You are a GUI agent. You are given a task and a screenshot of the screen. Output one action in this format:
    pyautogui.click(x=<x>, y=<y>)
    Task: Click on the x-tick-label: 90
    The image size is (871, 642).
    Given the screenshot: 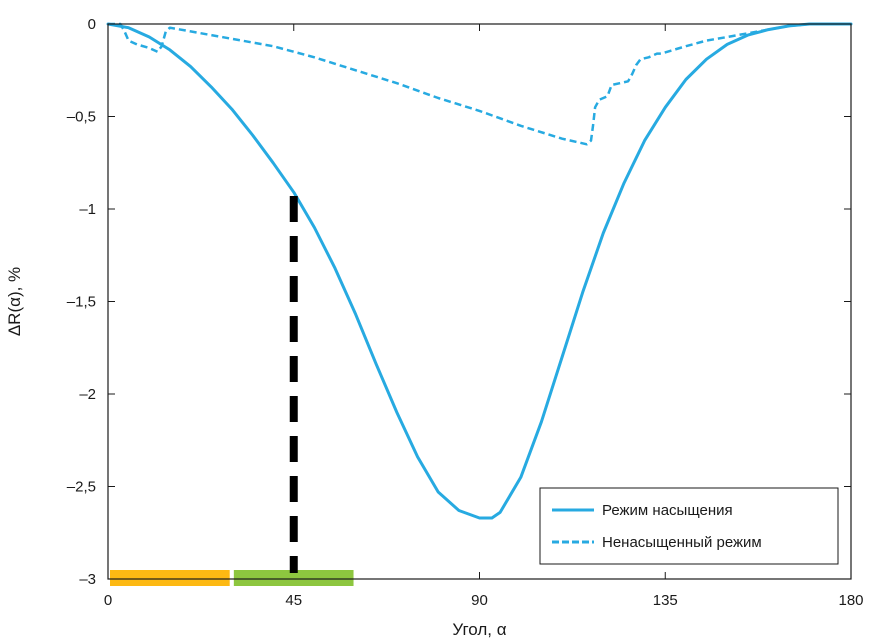 What is the action you would take?
    pyautogui.click(x=479, y=600)
    